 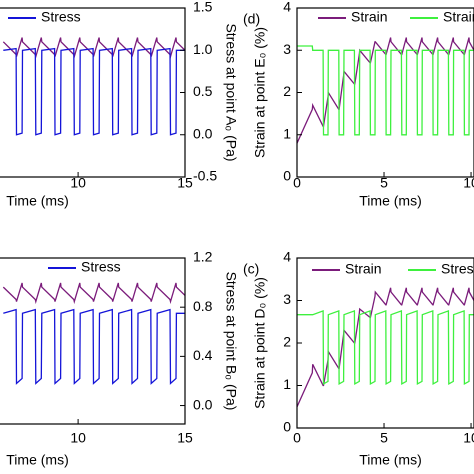 What do you see at coordinates (205, 176) in the screenshot?
I see `y2-tick-label: -0.5` at bounding box center [205, 176].